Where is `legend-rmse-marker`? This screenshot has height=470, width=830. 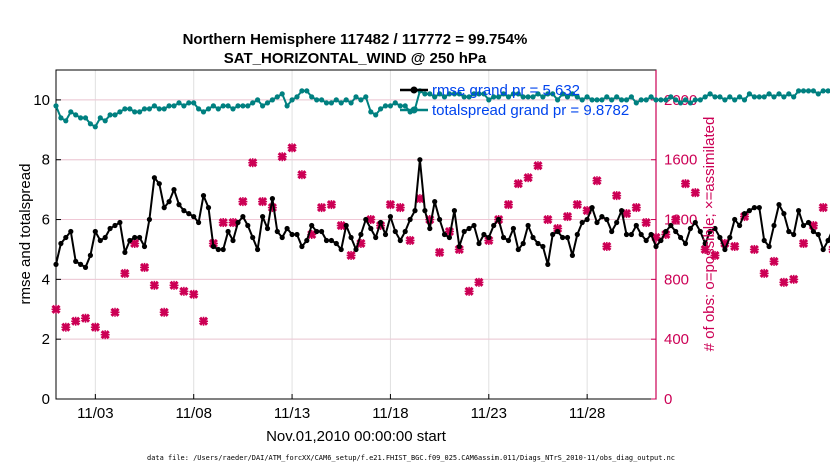
legend-rmse-marker is located at coordinates (414, 90).